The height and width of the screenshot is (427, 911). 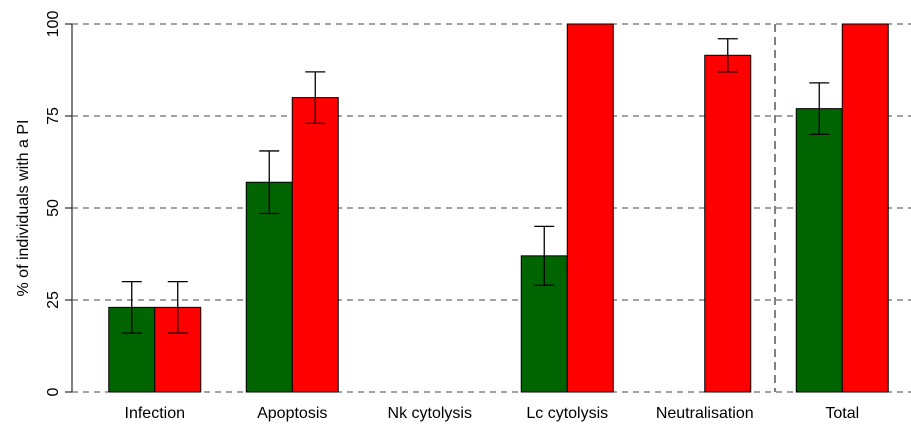 What do you see at coordinates (567, 413) in the screenshot?
I see `x-tick-label: Lc cytolysis` at bounding box center [567, 413].